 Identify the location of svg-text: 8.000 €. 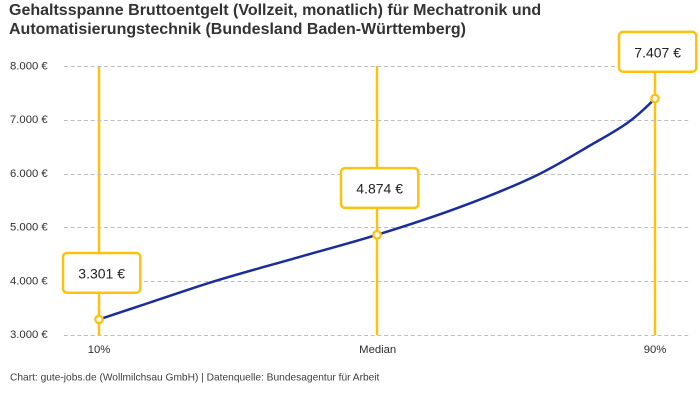
(29, 66).